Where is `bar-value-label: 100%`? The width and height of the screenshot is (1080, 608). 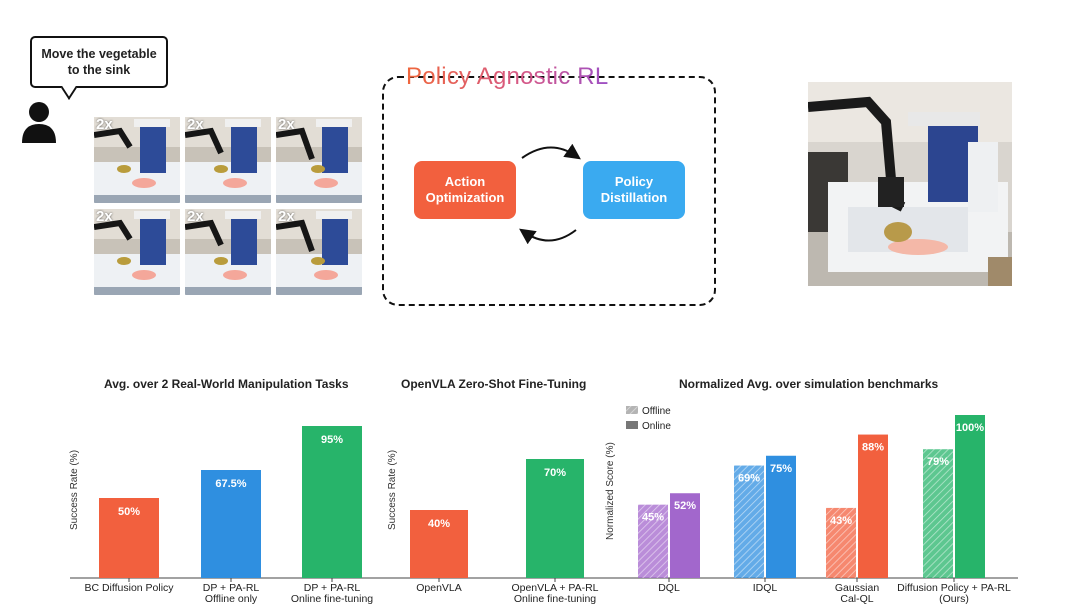 bar-value-label: 100% is located at coordinates (970, 428).